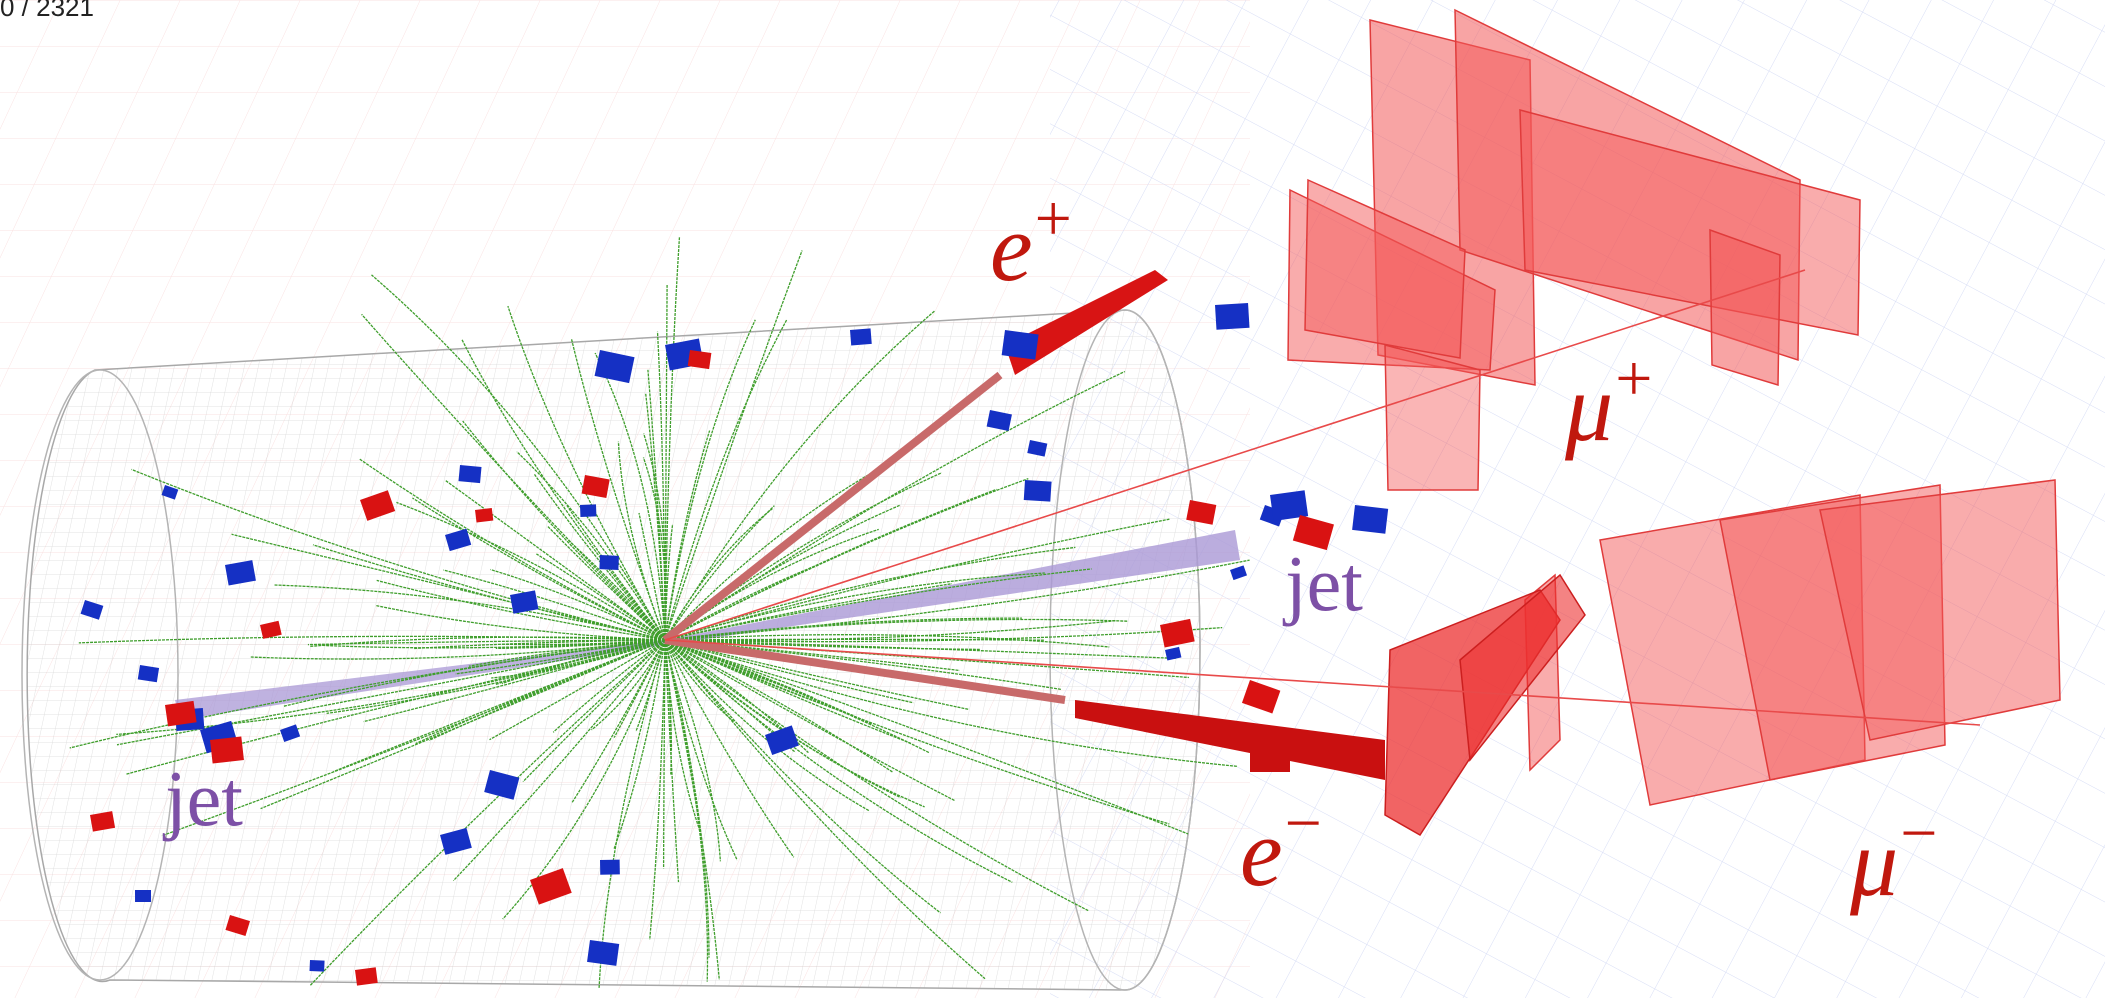 The image size is (2105, 998). I want to click on electron-negative-track, so click(865, 670).